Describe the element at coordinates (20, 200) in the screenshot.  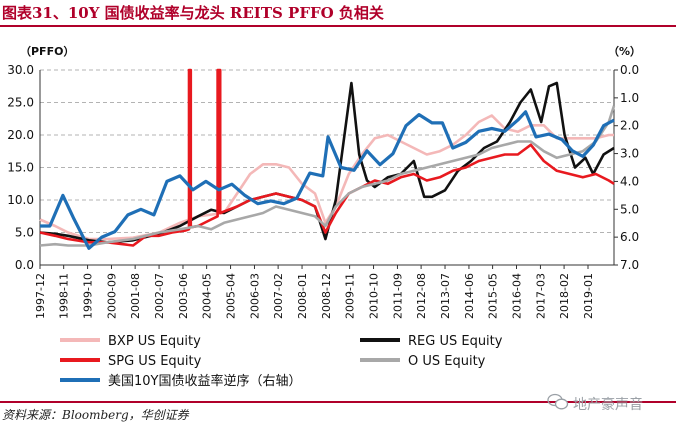
I see `y-left-tick-label: 10.0` at that location.